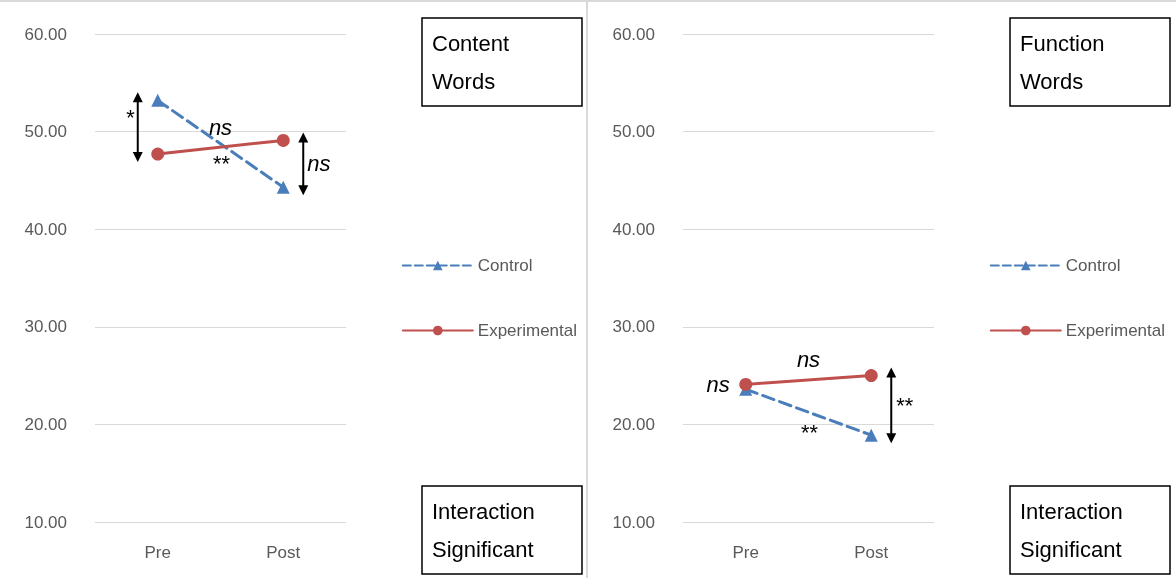  I want to click on annotation: *, so click(130, 117).